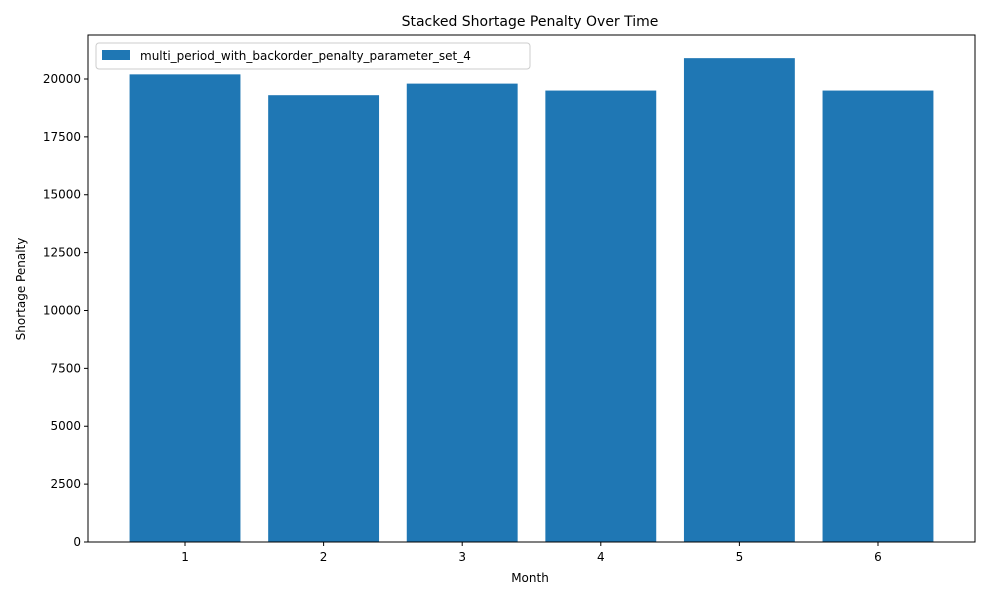  Describe the element at coordinates (185, 557) in the screenshot. I see `x-tick-label-1: 1` at that location.